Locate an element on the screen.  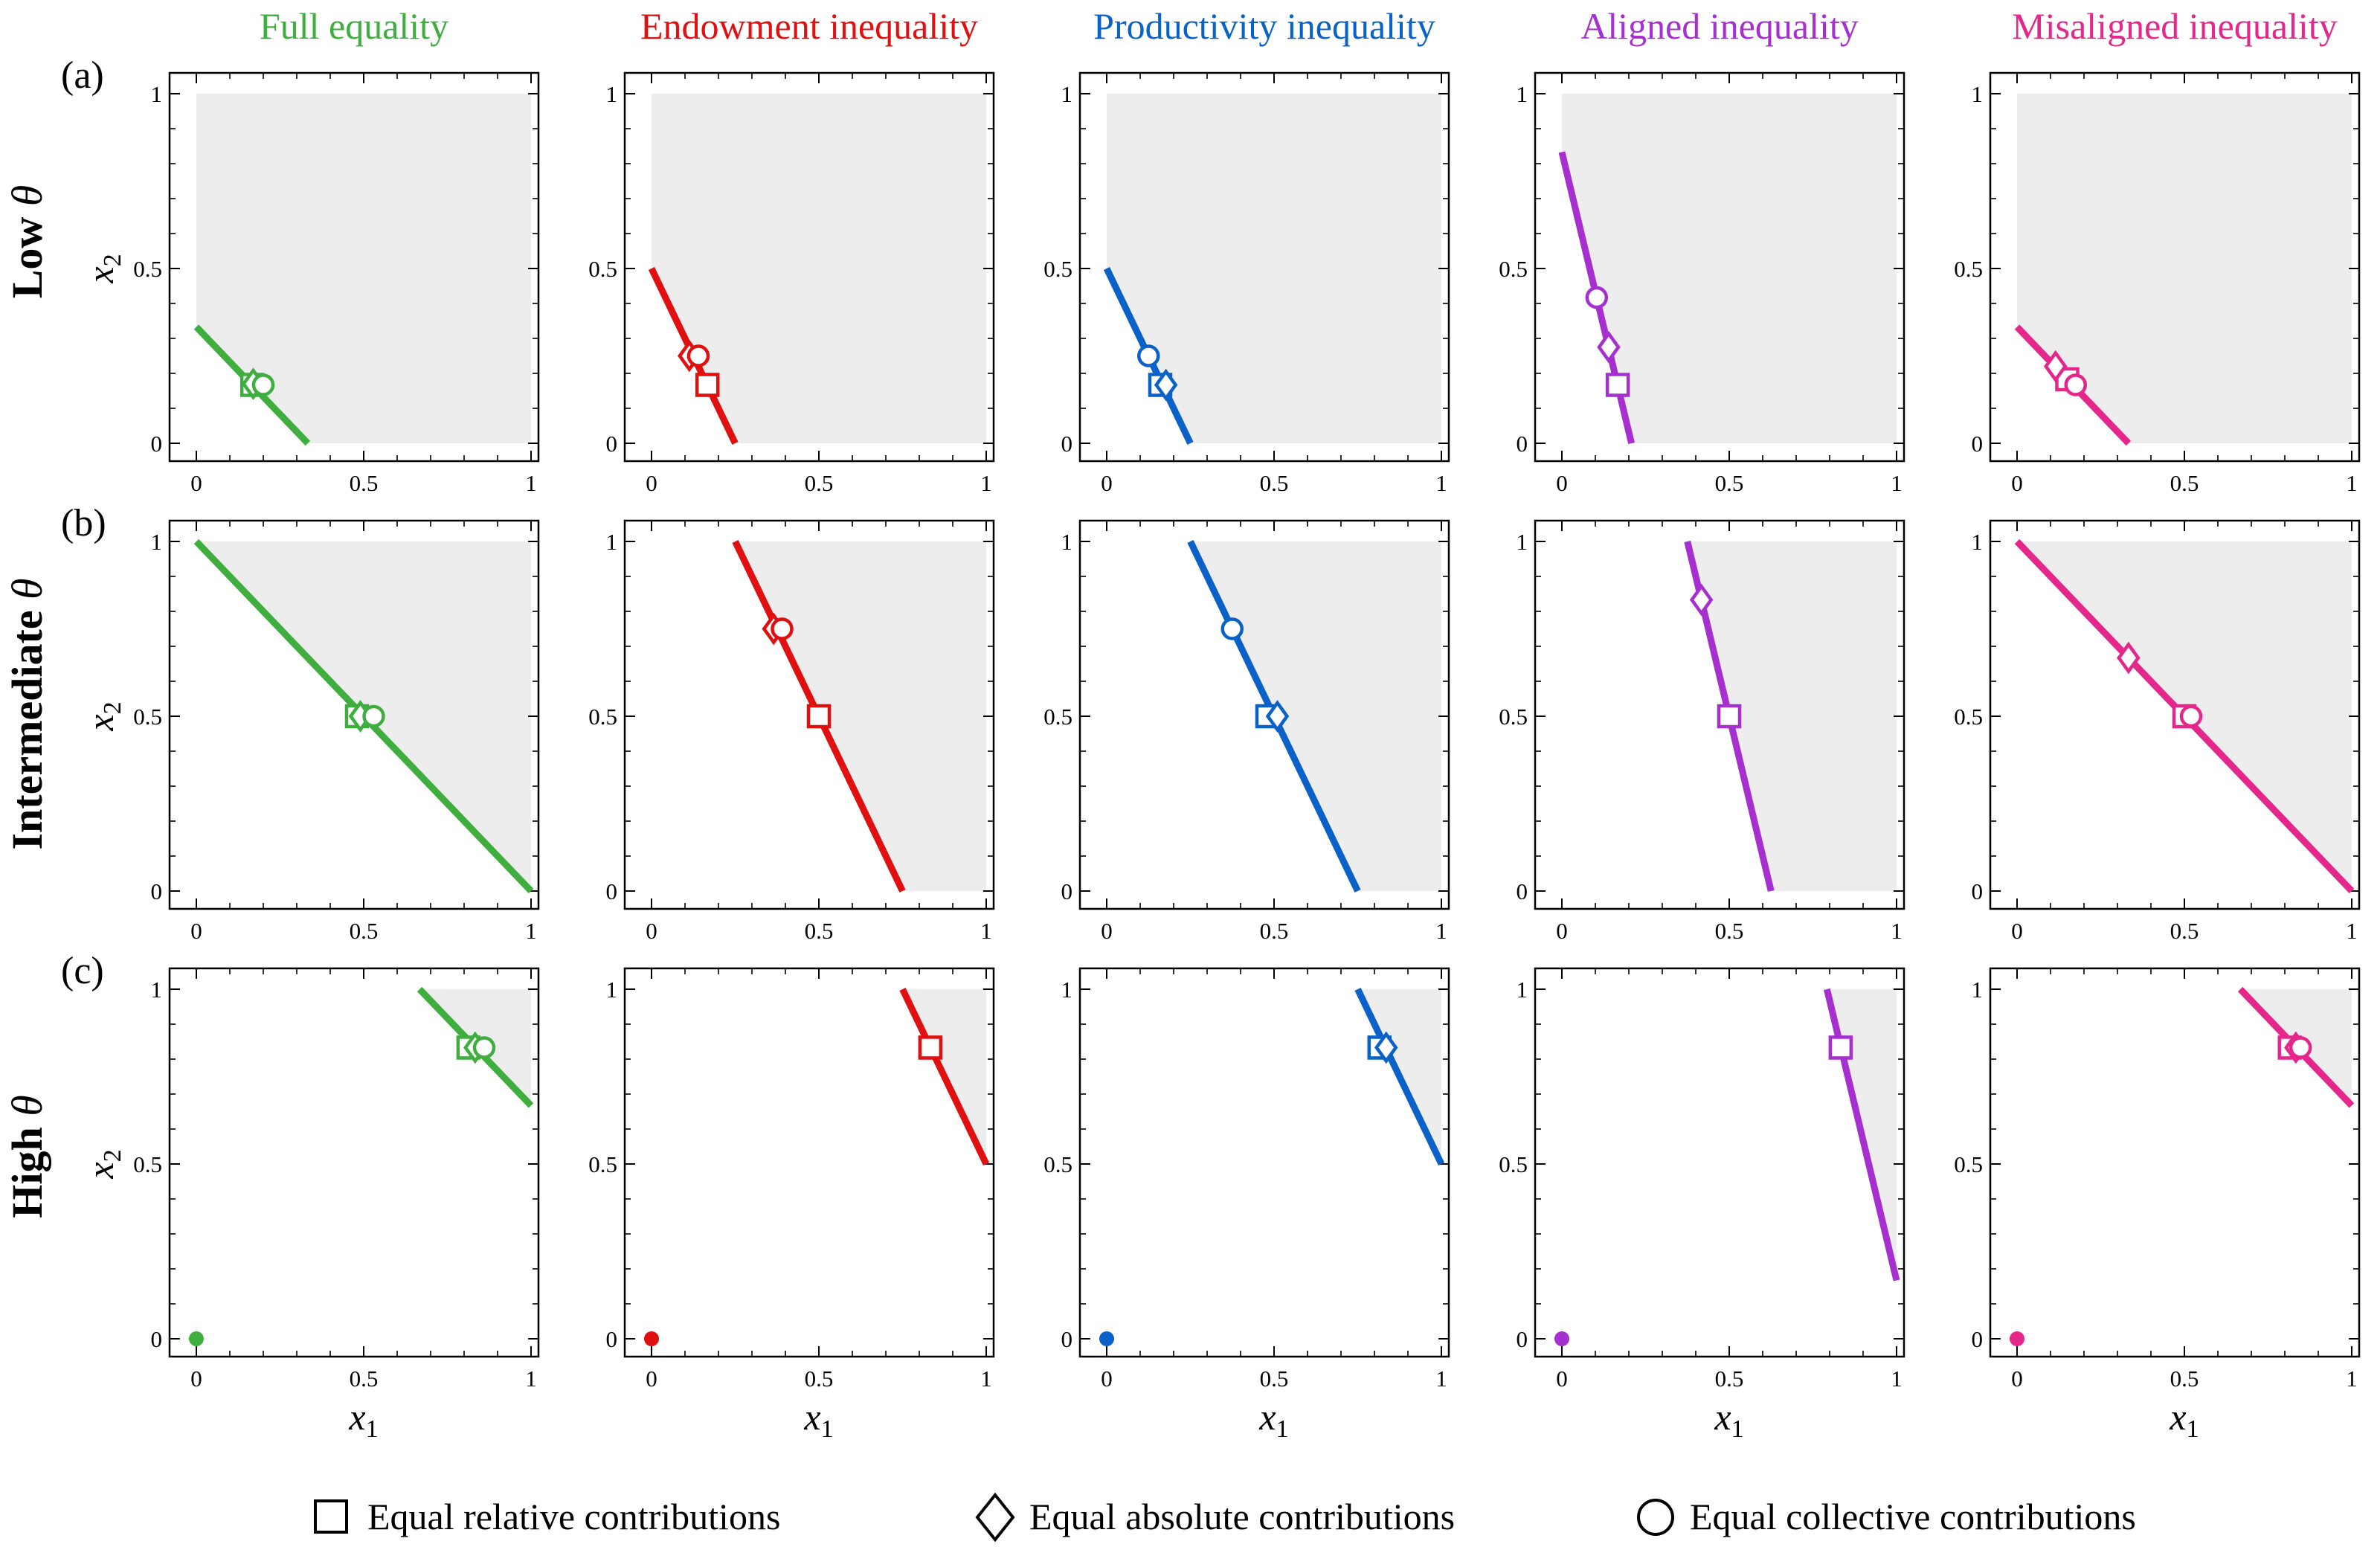
legend-circle-icon is located at coordinates (1656, 1517).